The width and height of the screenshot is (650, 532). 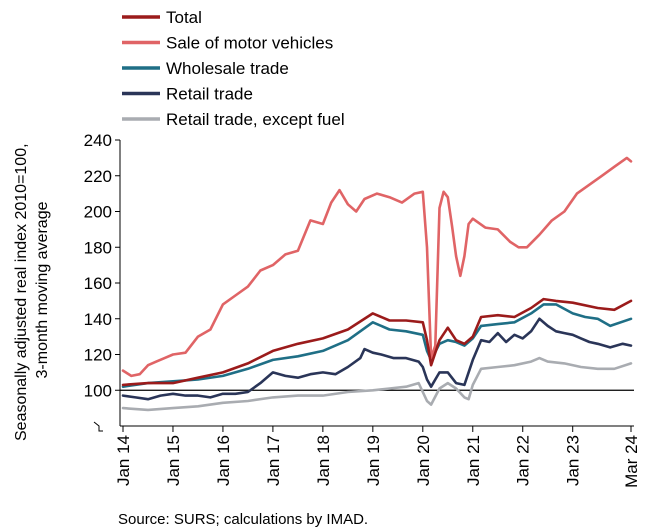 I want to click on y-tick-label: 140, so click(x=98, y=319).